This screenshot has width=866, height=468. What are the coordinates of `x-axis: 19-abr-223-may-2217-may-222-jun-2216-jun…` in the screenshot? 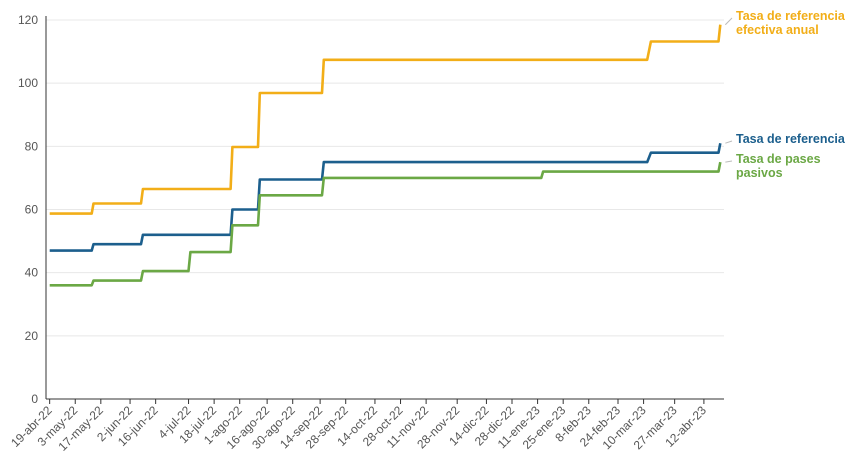 It's located at (366, 426).